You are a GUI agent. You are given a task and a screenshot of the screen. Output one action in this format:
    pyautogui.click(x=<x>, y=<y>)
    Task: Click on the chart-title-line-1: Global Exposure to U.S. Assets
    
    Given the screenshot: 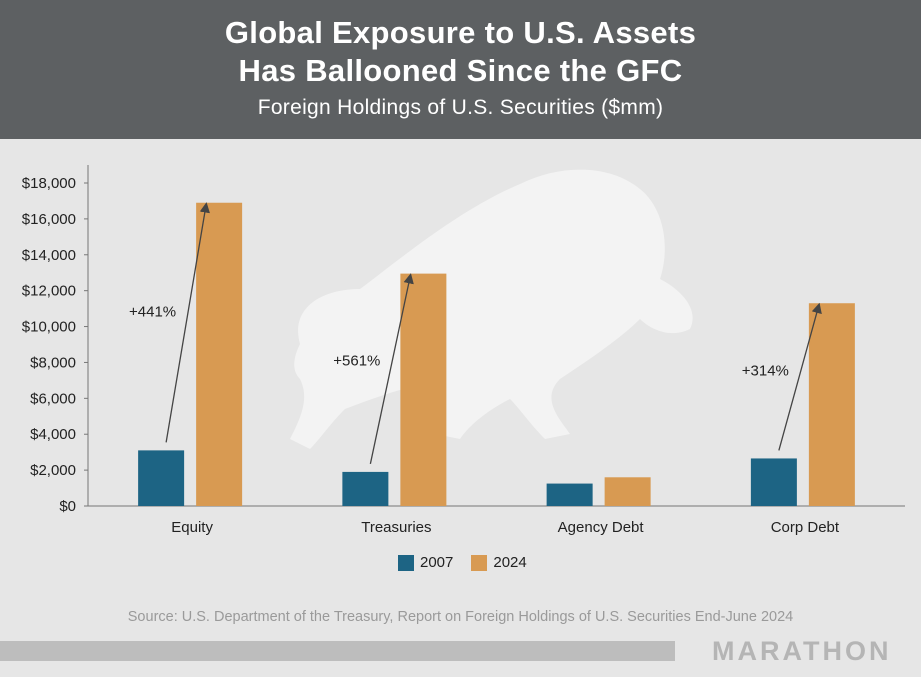 What is the action you would take?
    pyautogui.click(x=460, y=32)
    